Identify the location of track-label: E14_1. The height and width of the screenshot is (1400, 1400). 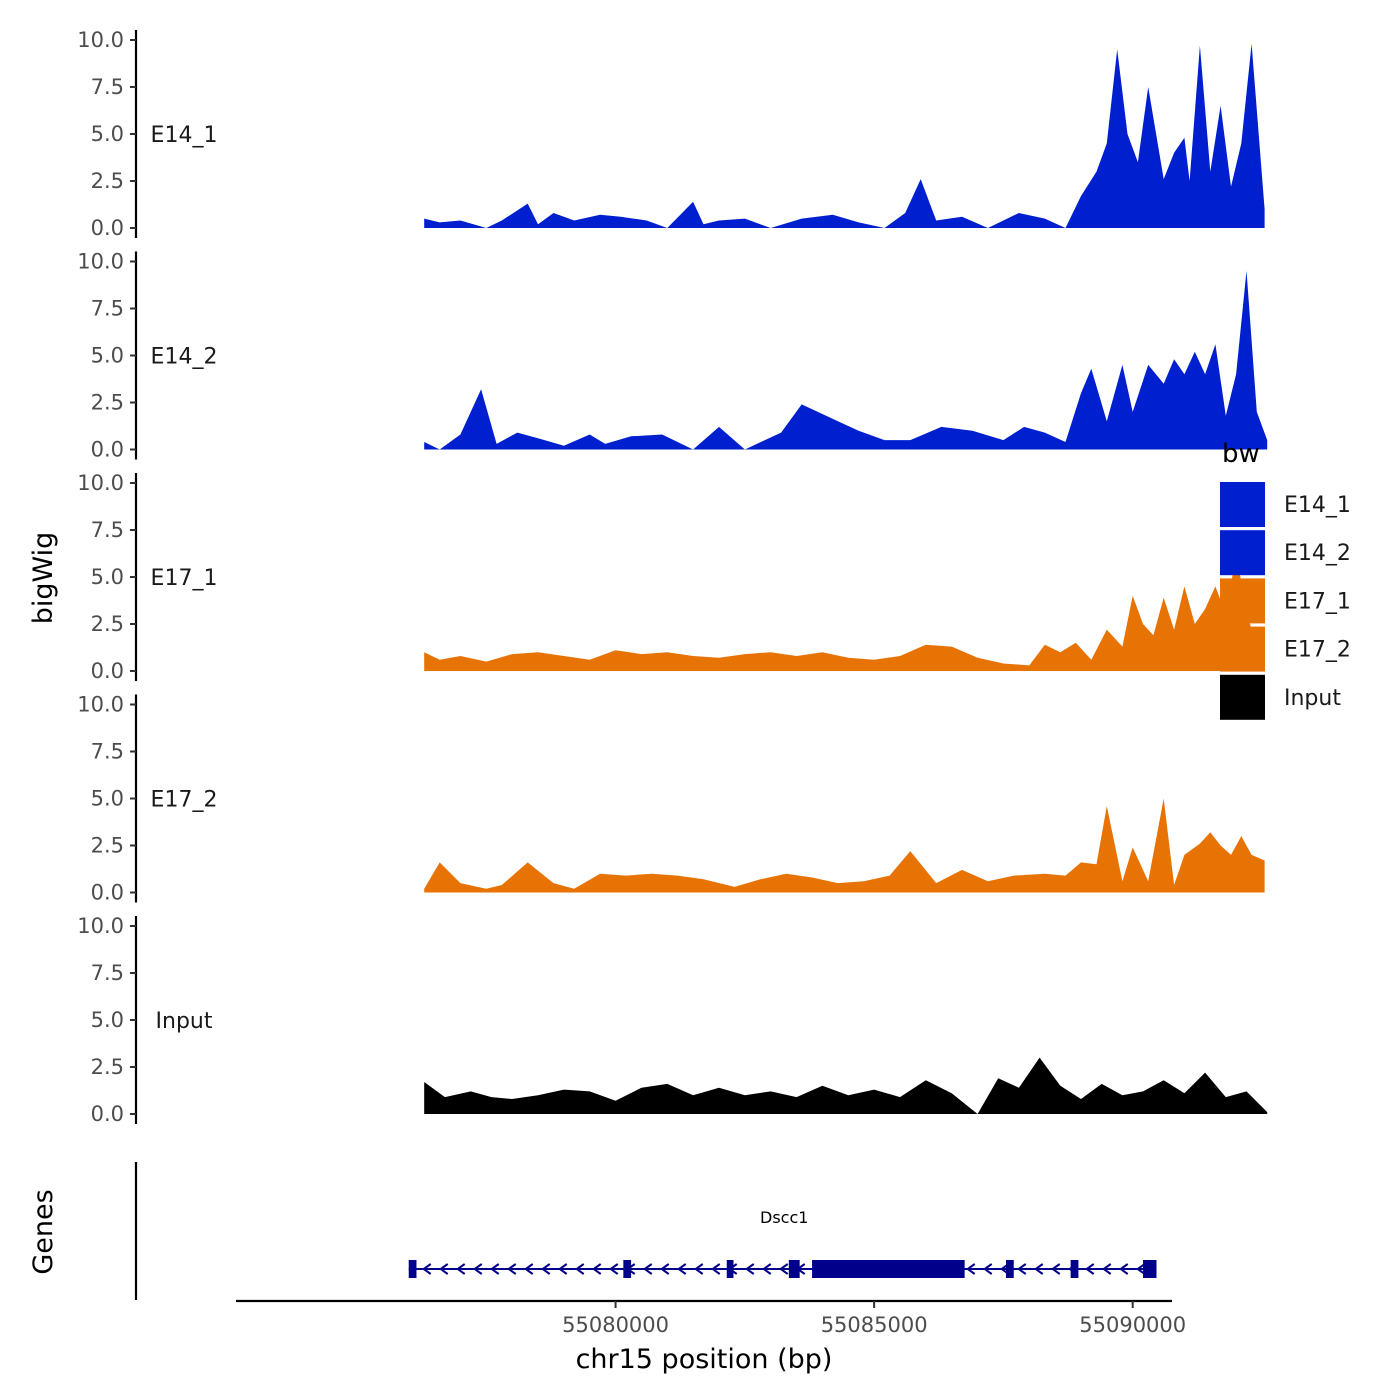
(184, 135).